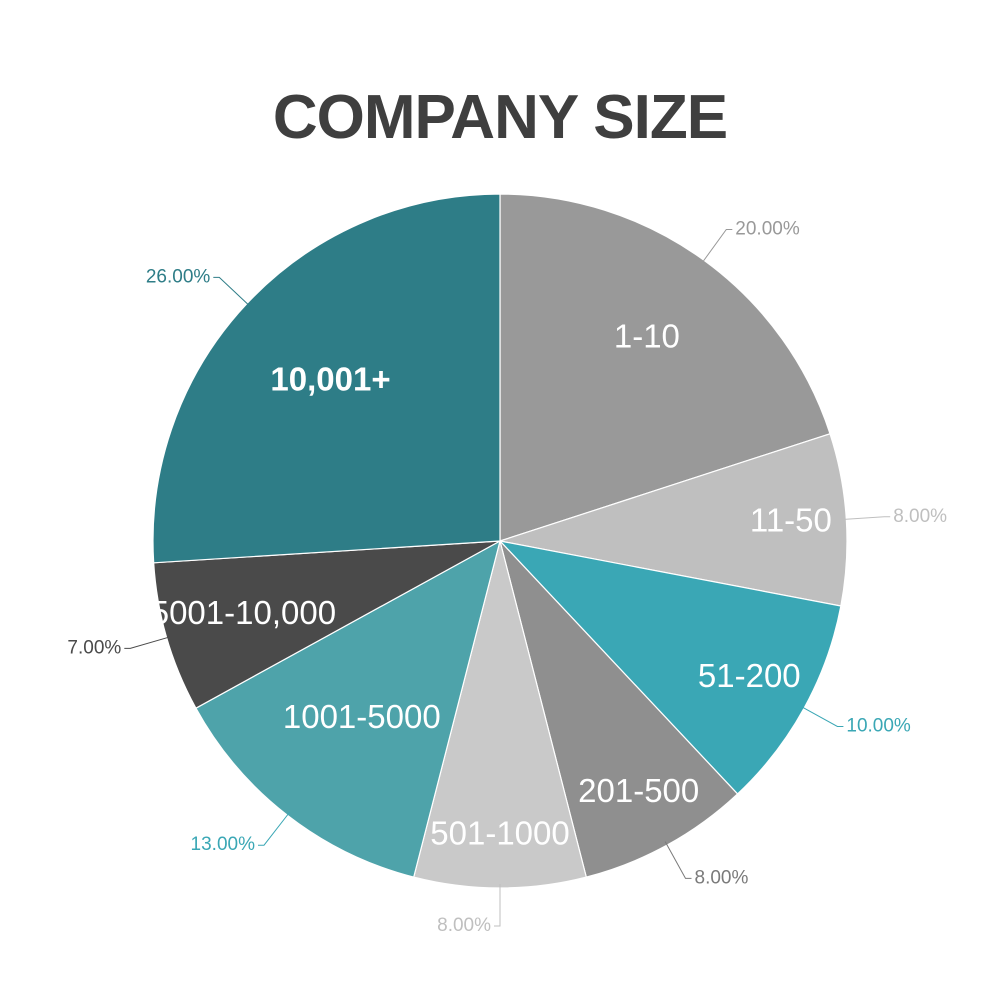 The width and height of the screenshot is (1000, 1000). What do you see at coordinates (791, 519) in the screenshot?
I see `slice-label-11-50: 11-50` at bounding box center [791, 519].